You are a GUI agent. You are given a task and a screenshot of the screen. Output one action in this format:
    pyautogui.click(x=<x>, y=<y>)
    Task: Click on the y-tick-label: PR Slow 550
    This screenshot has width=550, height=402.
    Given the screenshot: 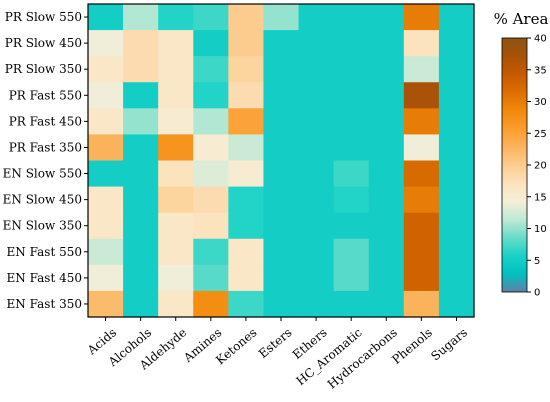 What is the action you would take?
    pyautogui.click(x=43, y=17)
    